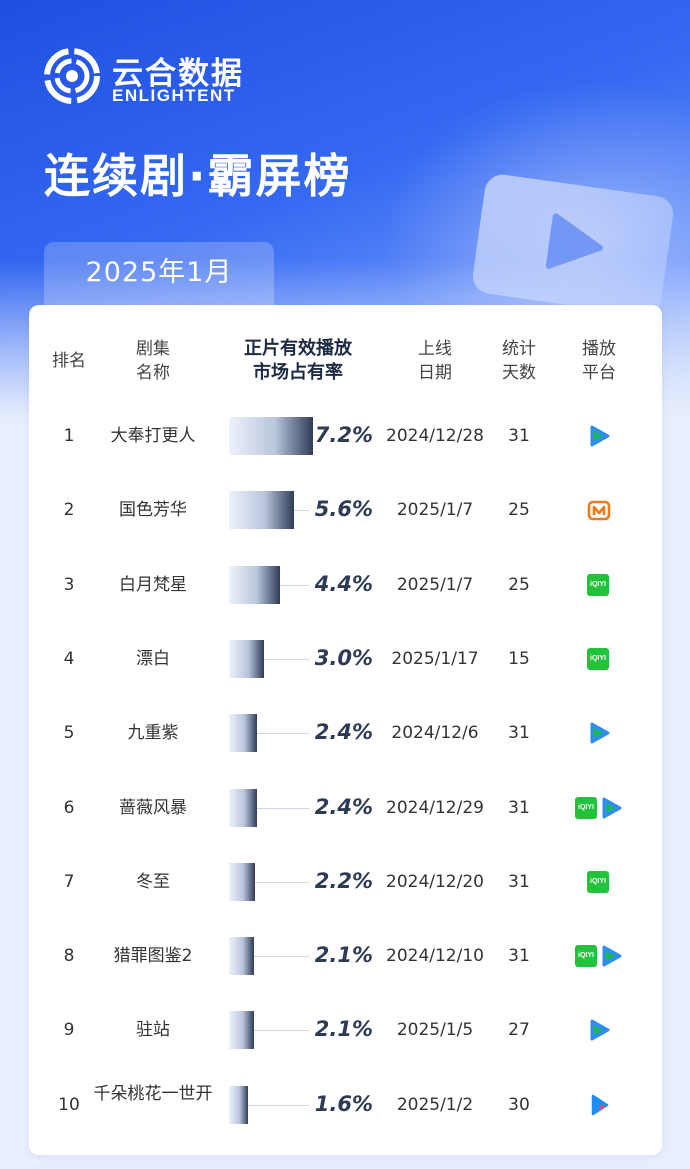  What do you see at coordinates (435, 436) in the screenshot?
I see `release-date: 2024/12/28` at bounding box center [435, 436].